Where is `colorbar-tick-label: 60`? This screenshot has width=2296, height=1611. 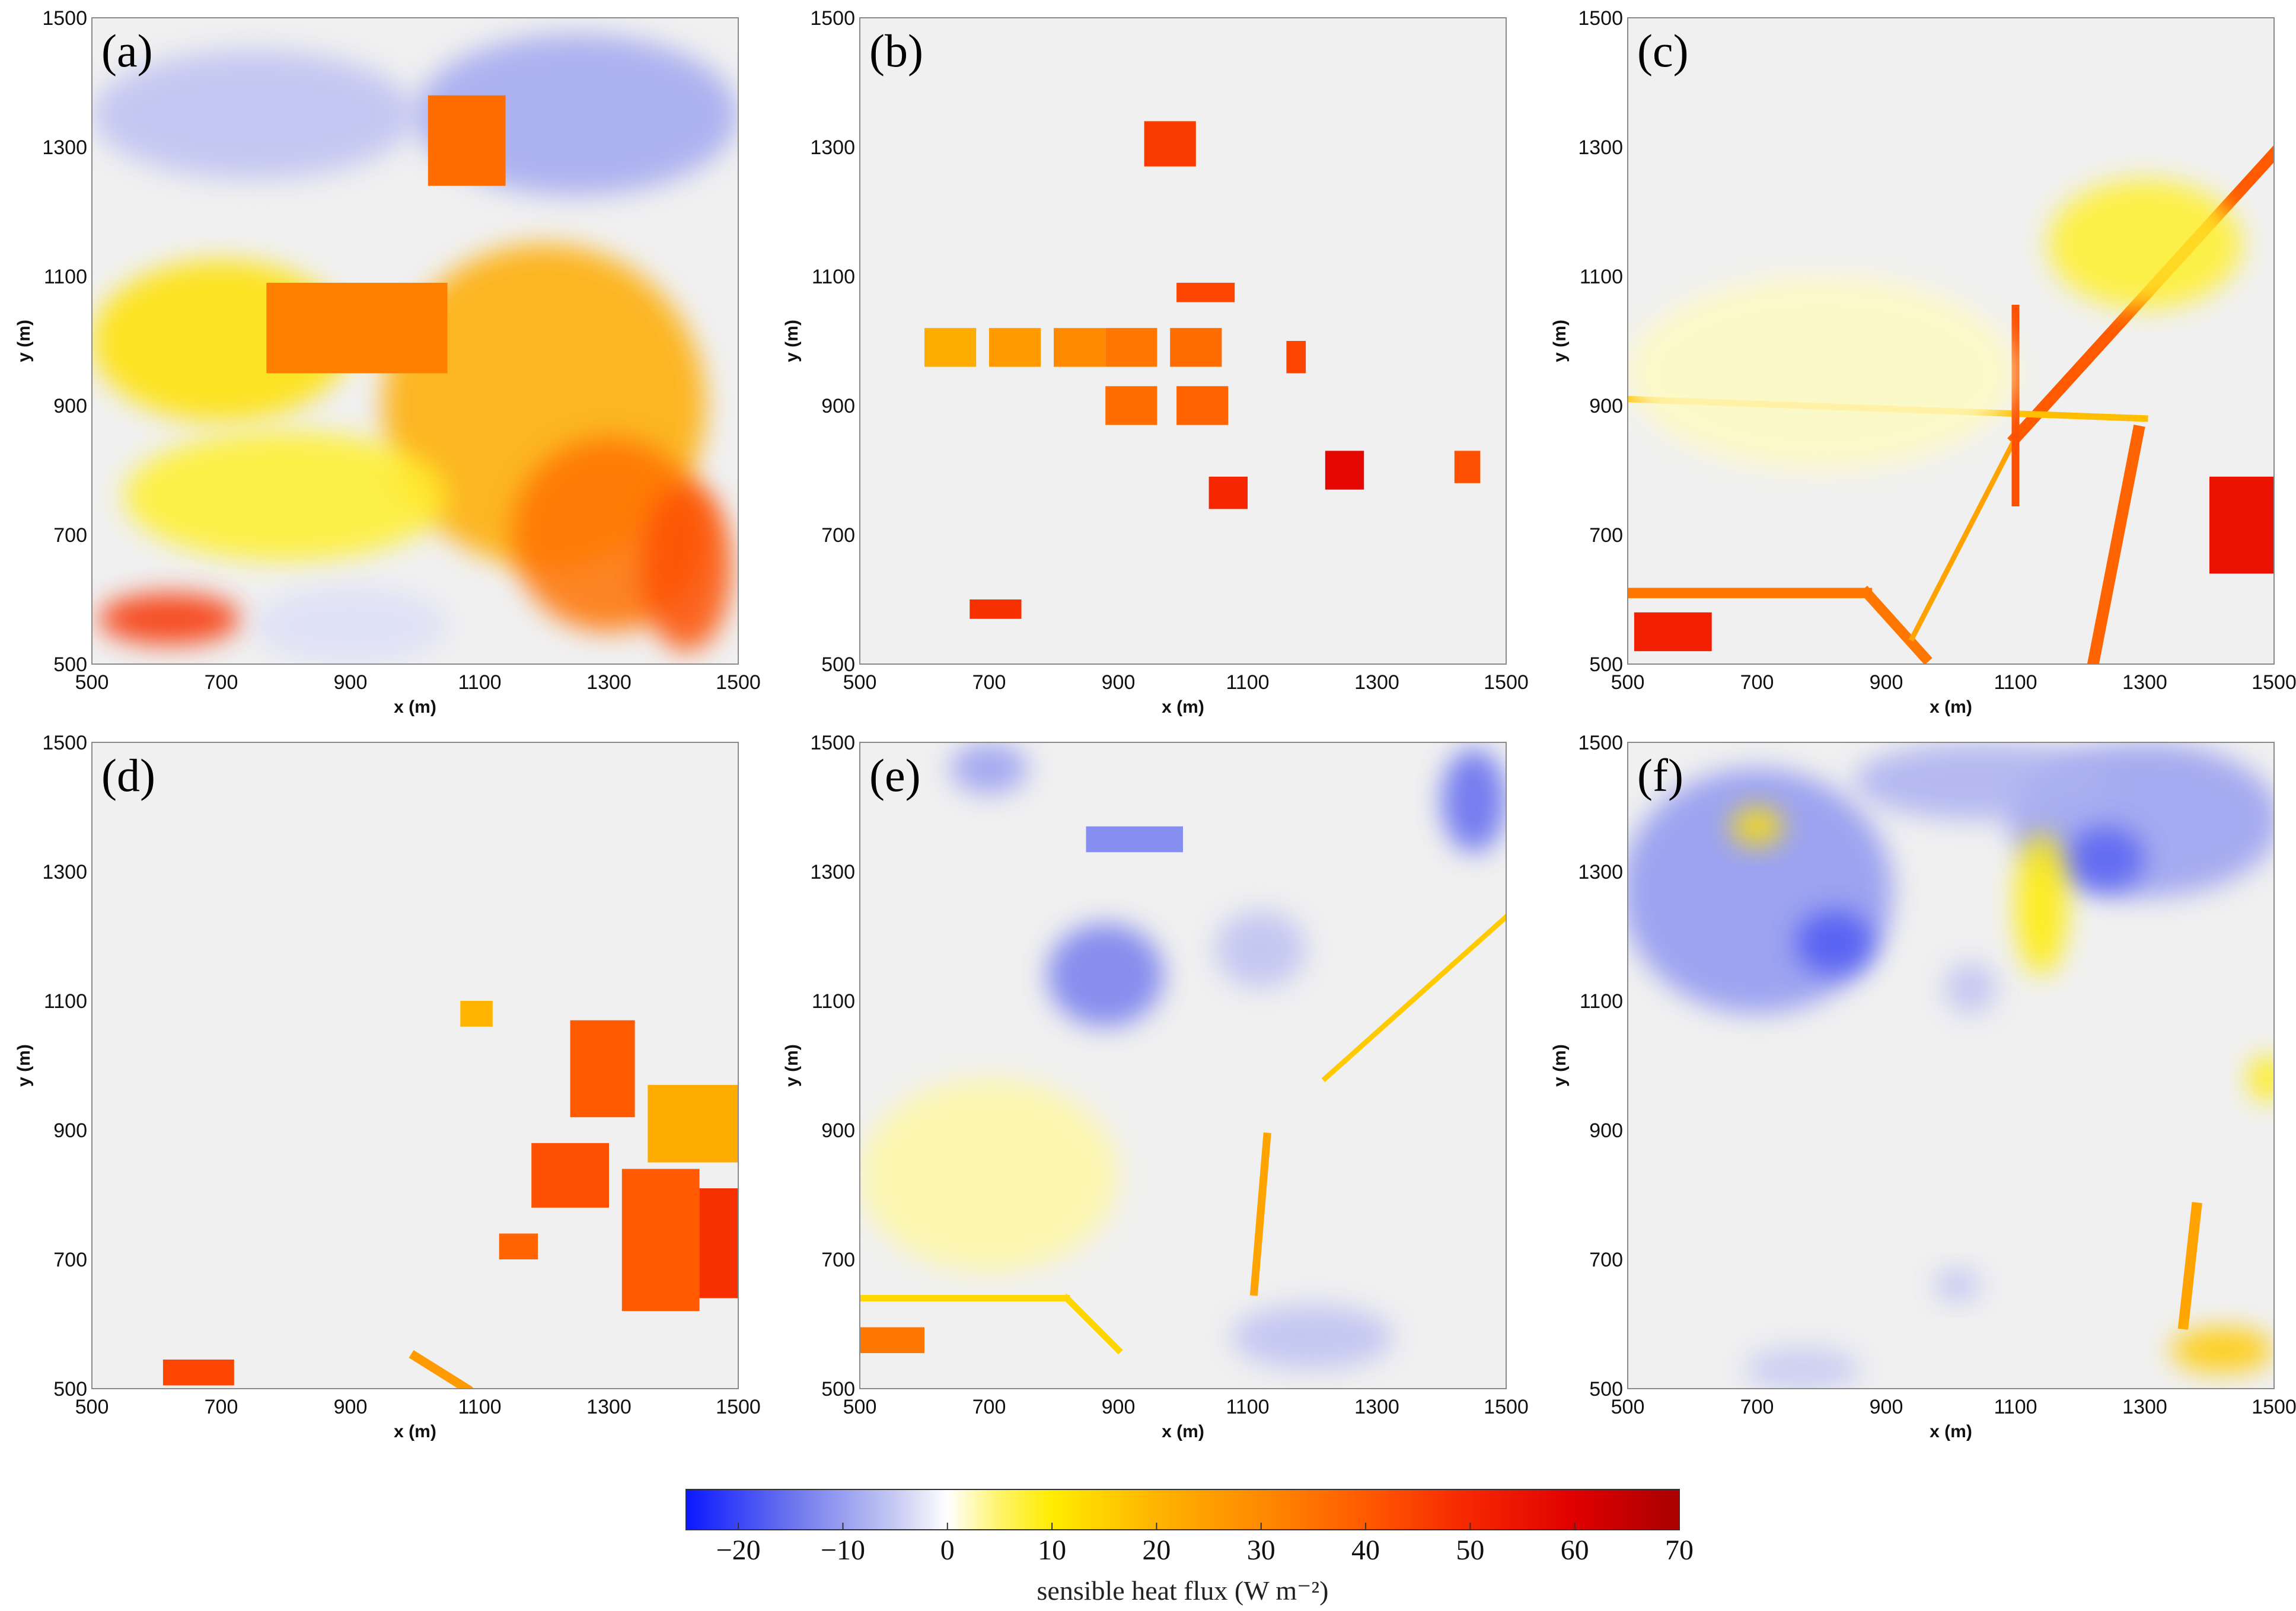 colorbar-tick-label: 60 is located at coordinates (1575, 1551).